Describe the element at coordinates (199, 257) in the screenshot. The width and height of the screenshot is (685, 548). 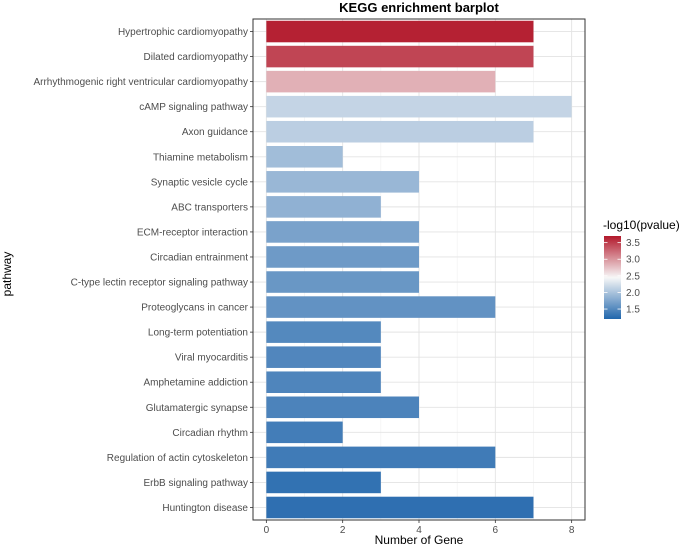
I see `y-tick-label: Circadian entrainment` at that location.